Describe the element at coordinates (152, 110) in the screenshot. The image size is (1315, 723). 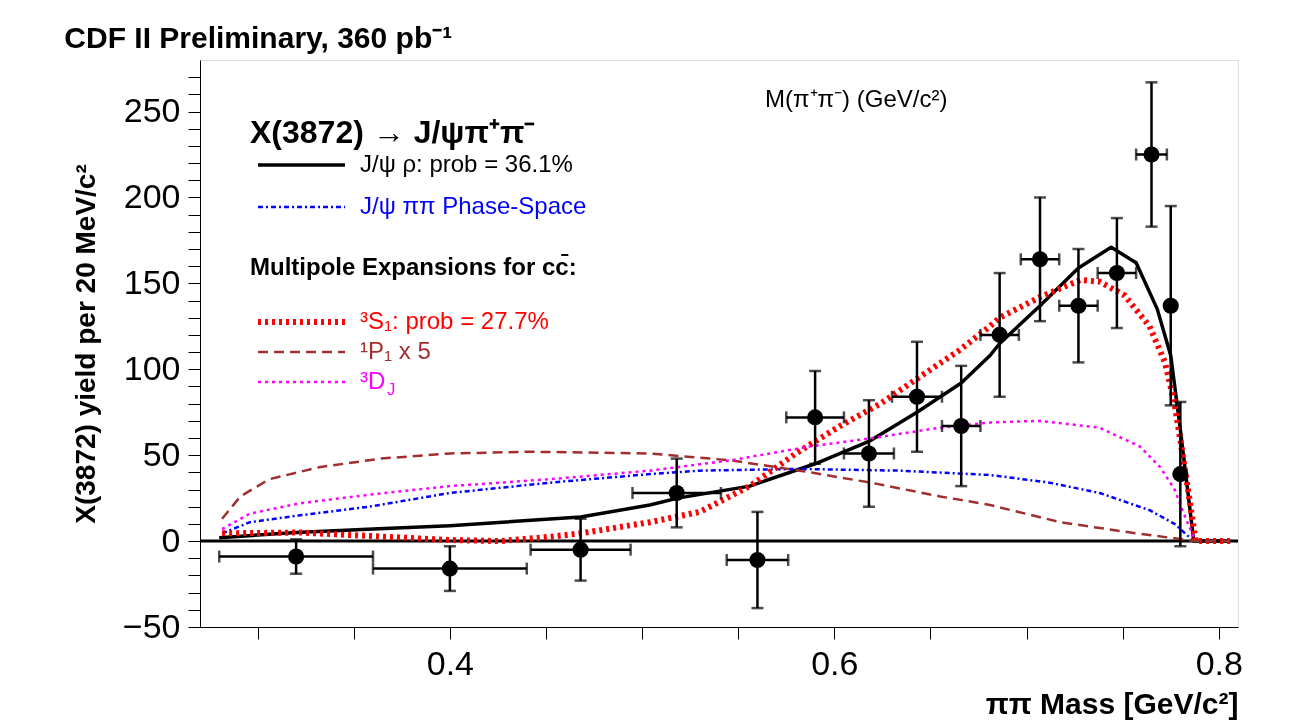
I see `y-tick-label: 250` at that location.